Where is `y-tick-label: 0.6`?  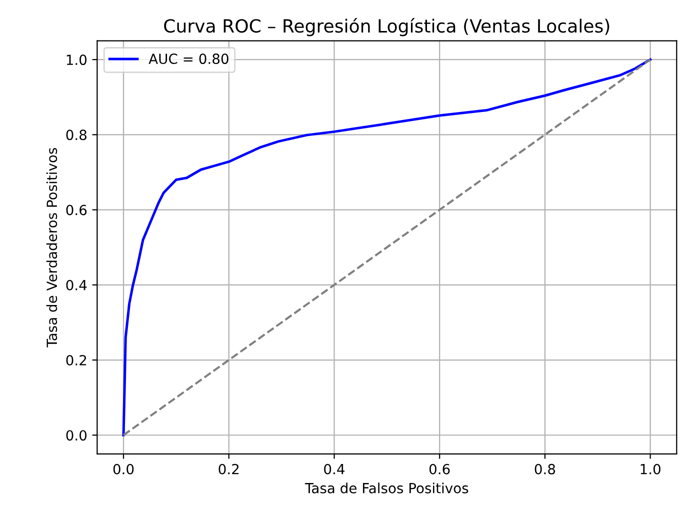
y-tick-label: 0.6 is located at coordinates (76, 210).